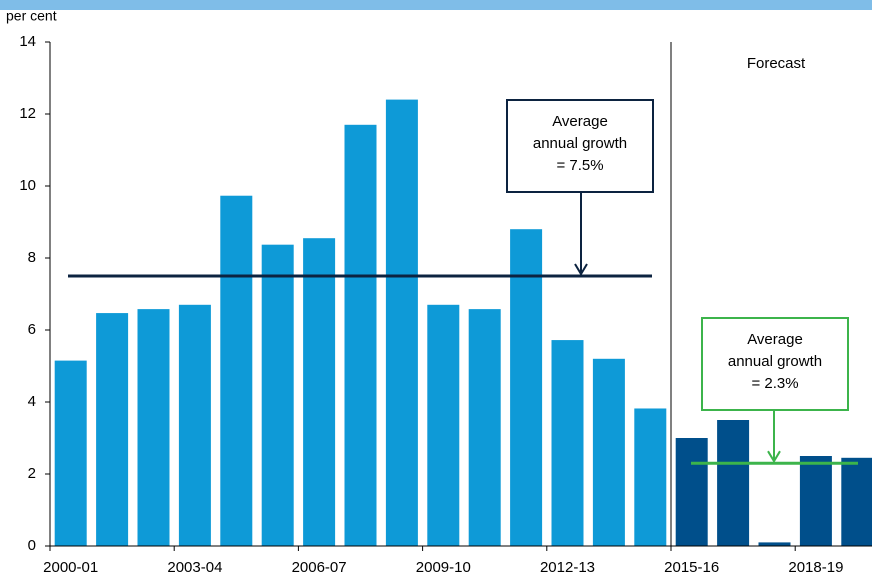  I want to click on x-tick-label: 2018-19, so click(815, 567).